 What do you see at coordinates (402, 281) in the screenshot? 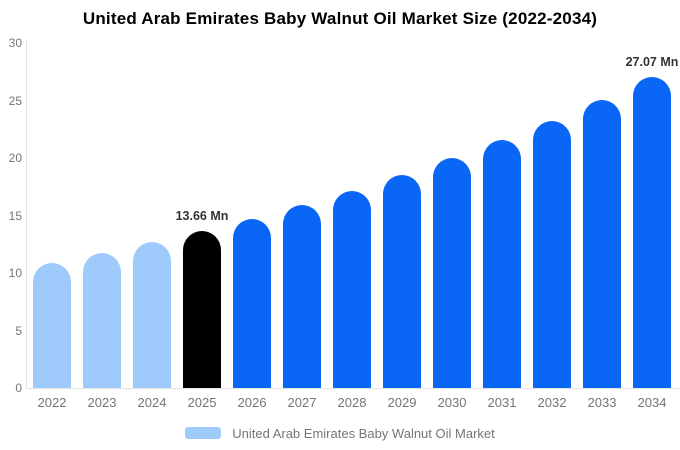
I see `bar-2029` at bounding box center [402, 281].